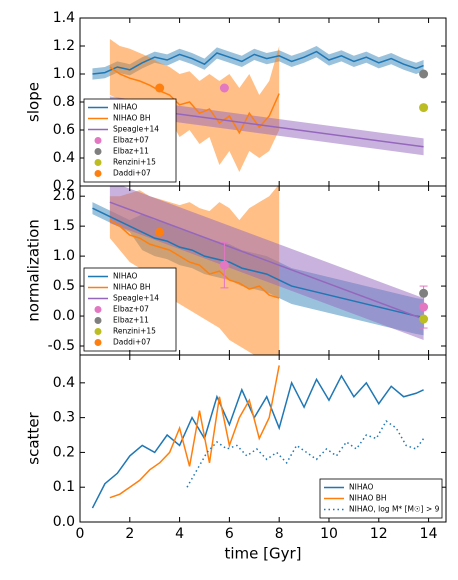  Describe the element at coordinates (34, 270) in the screenshot. I see `y-axis-label: normalization` at that location.